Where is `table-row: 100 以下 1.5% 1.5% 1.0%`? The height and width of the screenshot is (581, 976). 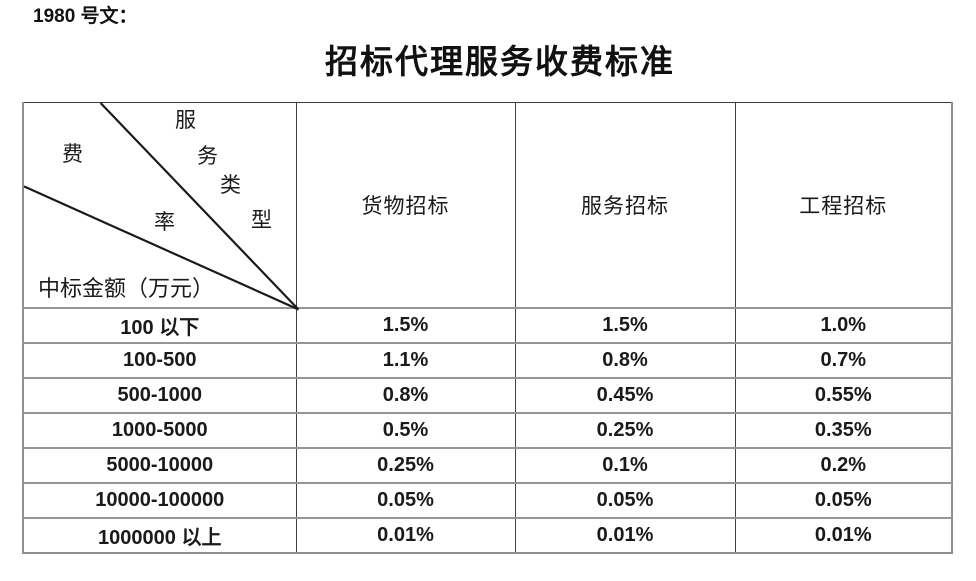 table-row: 100 以下 1.5% 1.5% 1.0% is located at coordinates (487, 325).